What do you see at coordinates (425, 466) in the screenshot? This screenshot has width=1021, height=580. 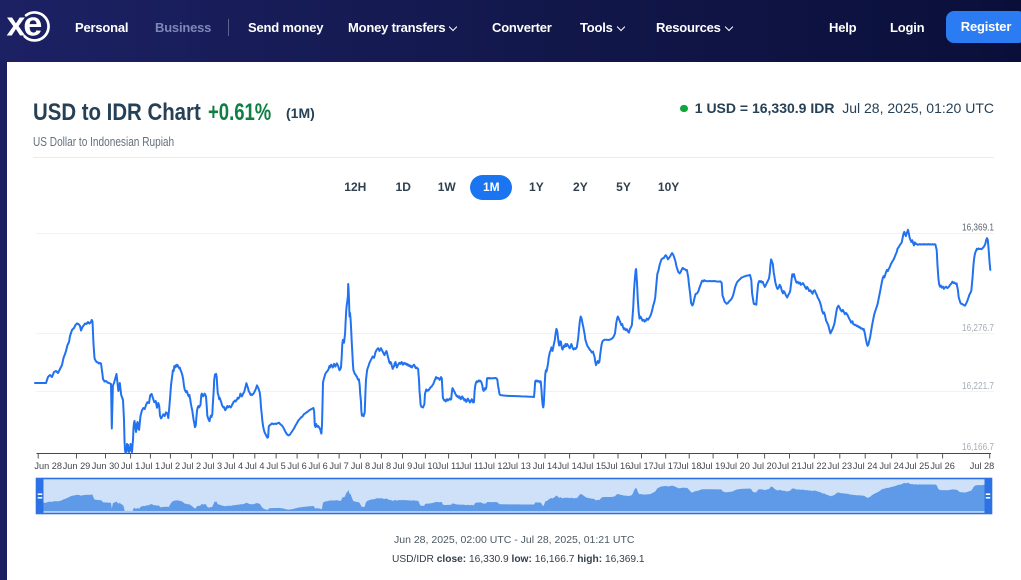 I see `svg-text: Jul 10` at bounding box center [425, 466].